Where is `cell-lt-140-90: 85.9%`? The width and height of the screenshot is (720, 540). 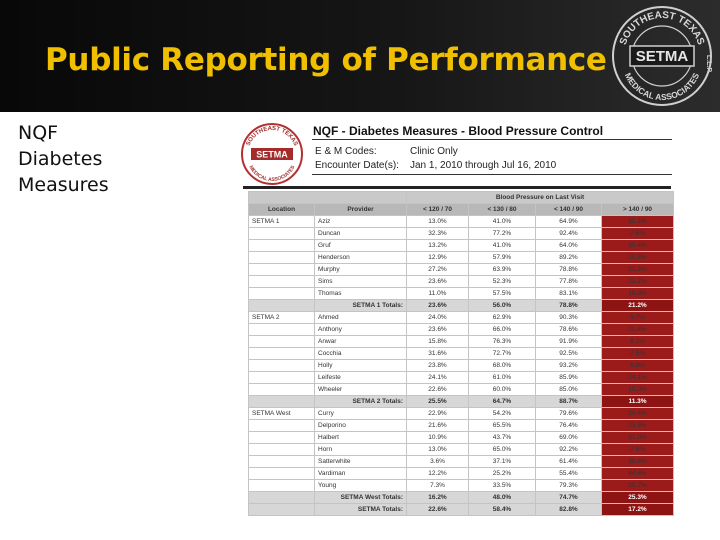 cell-lt-140-90: 85.9% is located at coordinates (568, 377).